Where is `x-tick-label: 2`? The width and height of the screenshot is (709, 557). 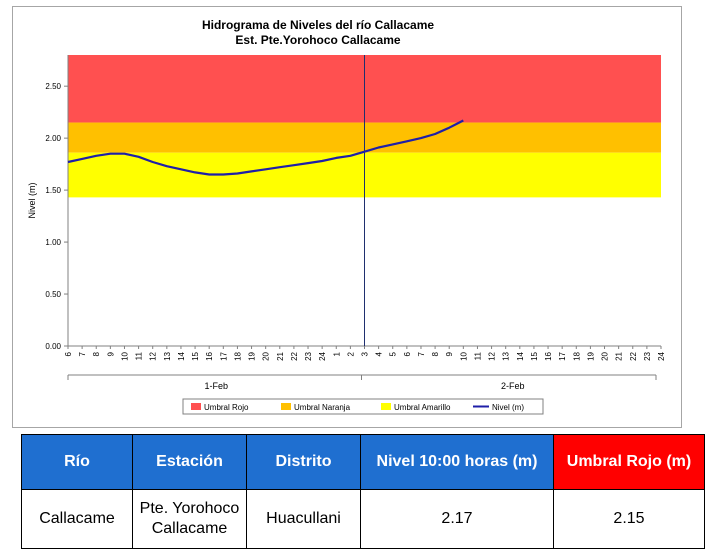 x-tick-label: 2 is located at coordinates (350, 353).